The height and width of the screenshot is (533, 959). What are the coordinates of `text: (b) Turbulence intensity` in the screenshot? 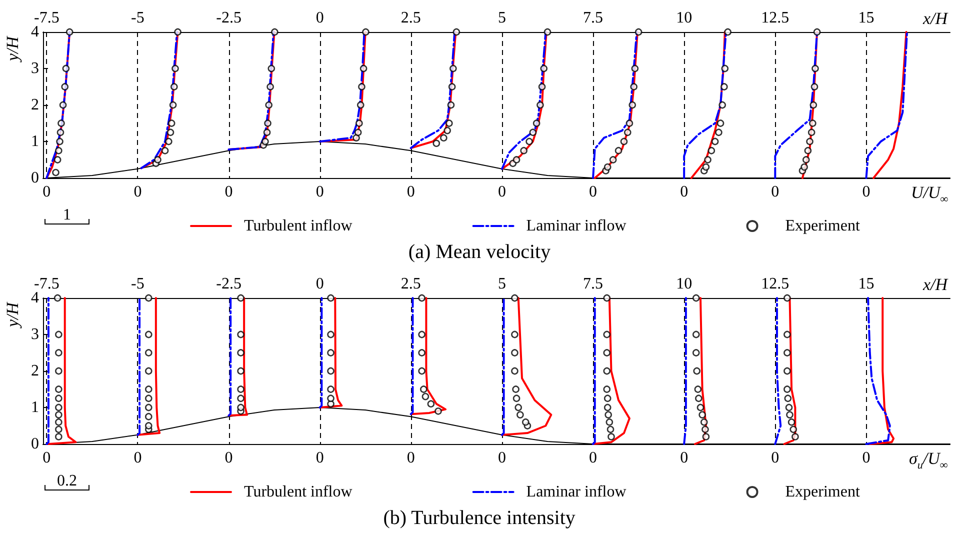 It's located at (479, 518).